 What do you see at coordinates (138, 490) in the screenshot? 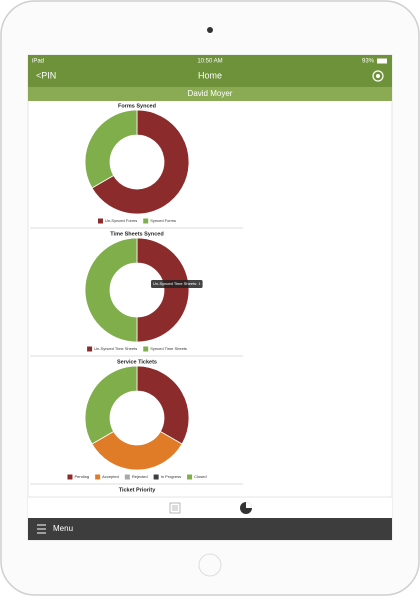
I see `chart-title: Ticket Priority` at bounding box center [138, 490].